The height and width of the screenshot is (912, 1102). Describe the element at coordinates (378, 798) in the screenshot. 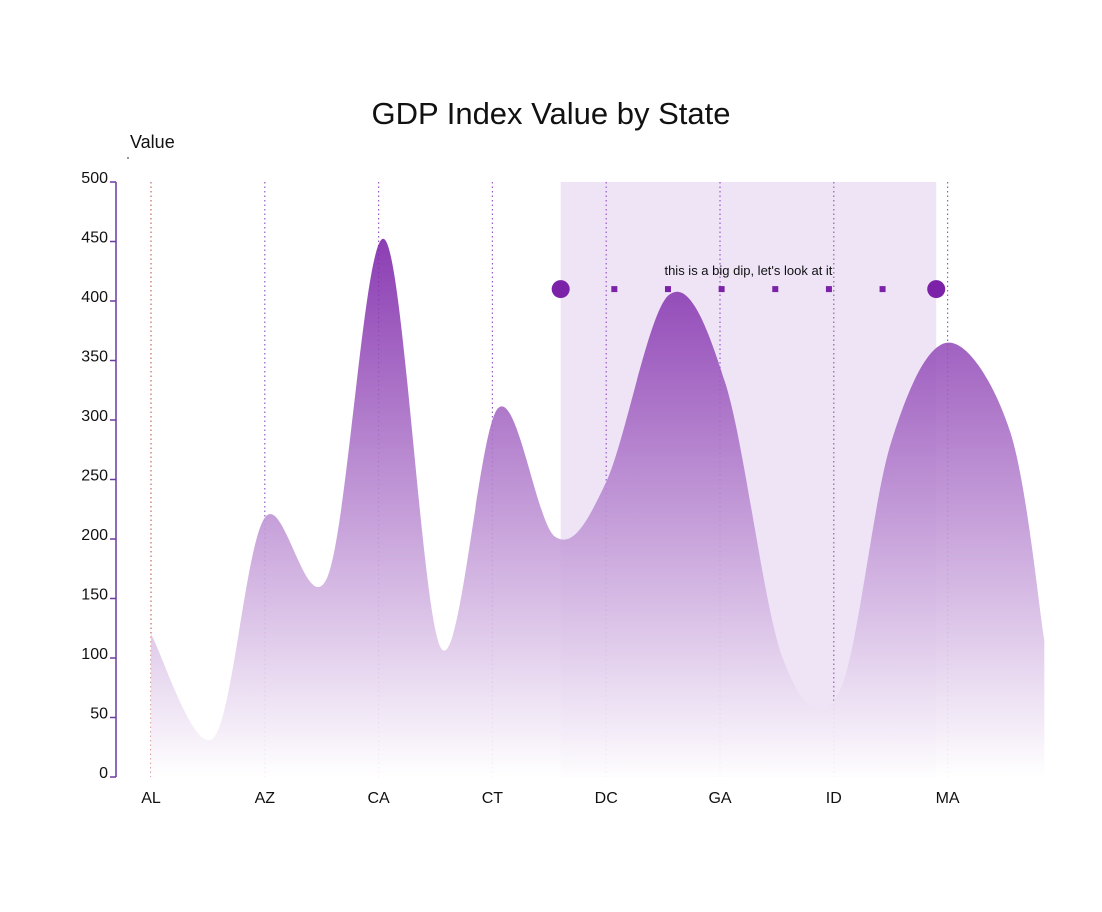

I see `x-tick-ca: CA` at that location.